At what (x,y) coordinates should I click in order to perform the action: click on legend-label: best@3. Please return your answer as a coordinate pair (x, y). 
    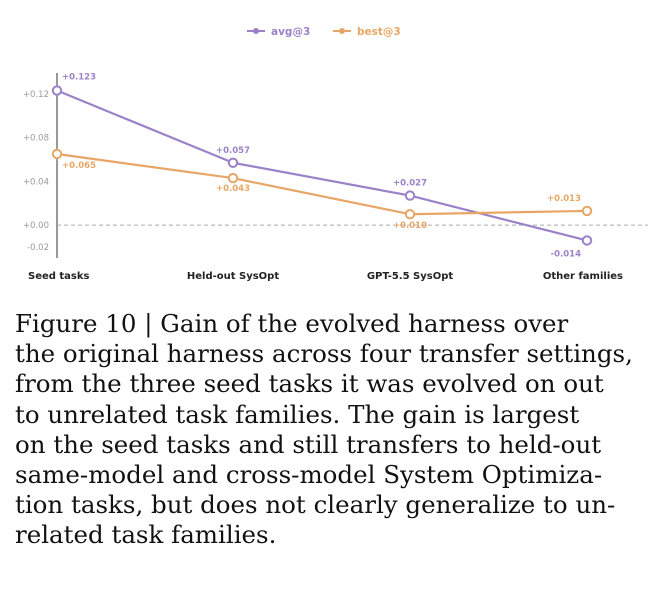
    Looking at the image, I should click on (379, 32).